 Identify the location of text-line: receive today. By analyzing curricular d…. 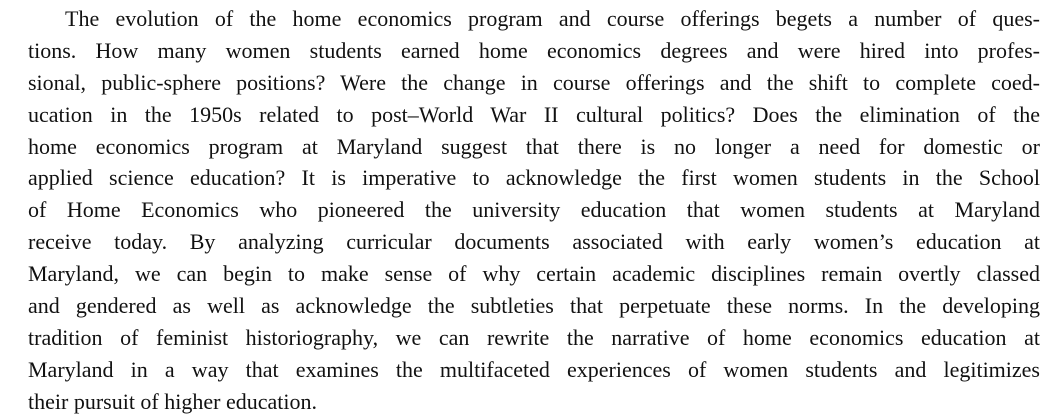
(534, 242).